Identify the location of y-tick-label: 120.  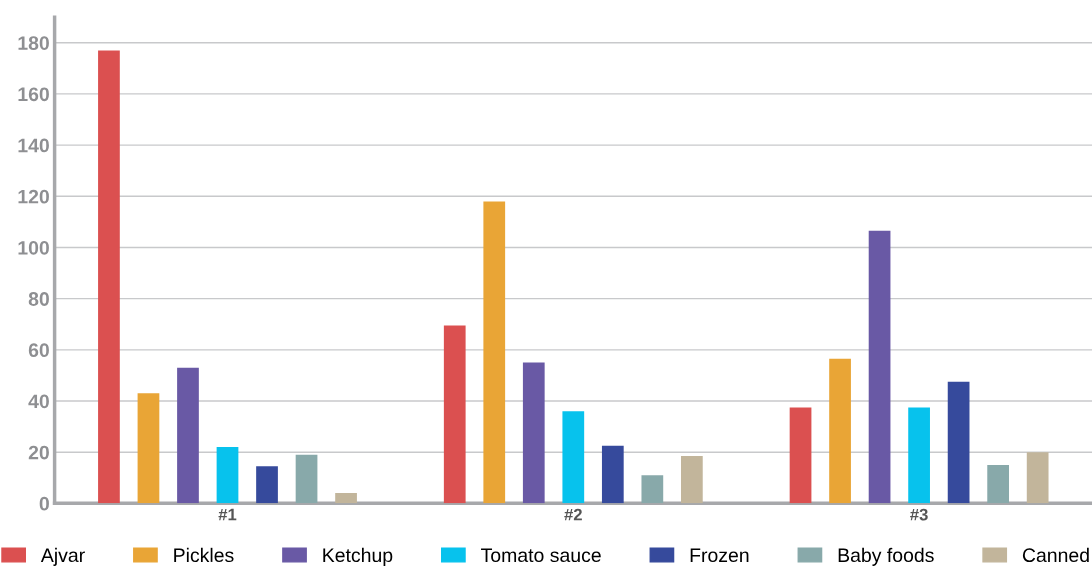
(33, 196).